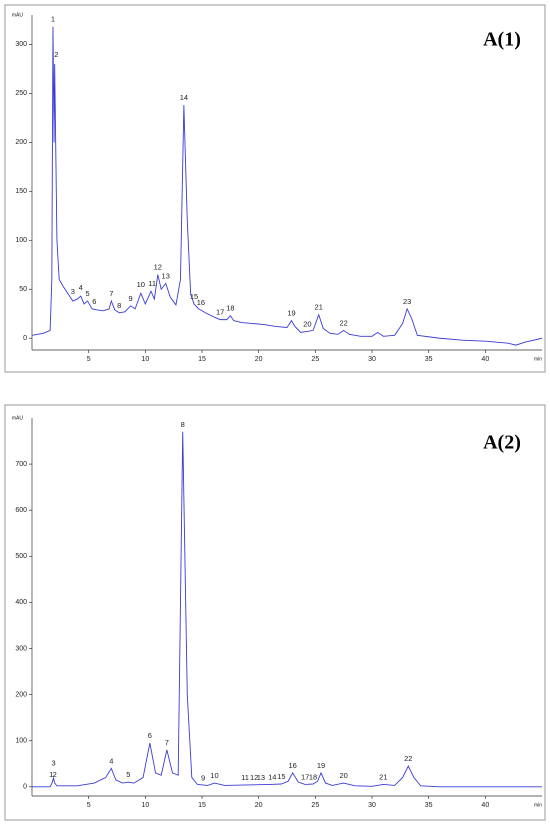 Image resolution: width=550 pixels, height=825 pixels. What do you see at coordinates (21, 556) in the screenshot?
I see `y-tick-label: 500` at bounding box center [21, 556].